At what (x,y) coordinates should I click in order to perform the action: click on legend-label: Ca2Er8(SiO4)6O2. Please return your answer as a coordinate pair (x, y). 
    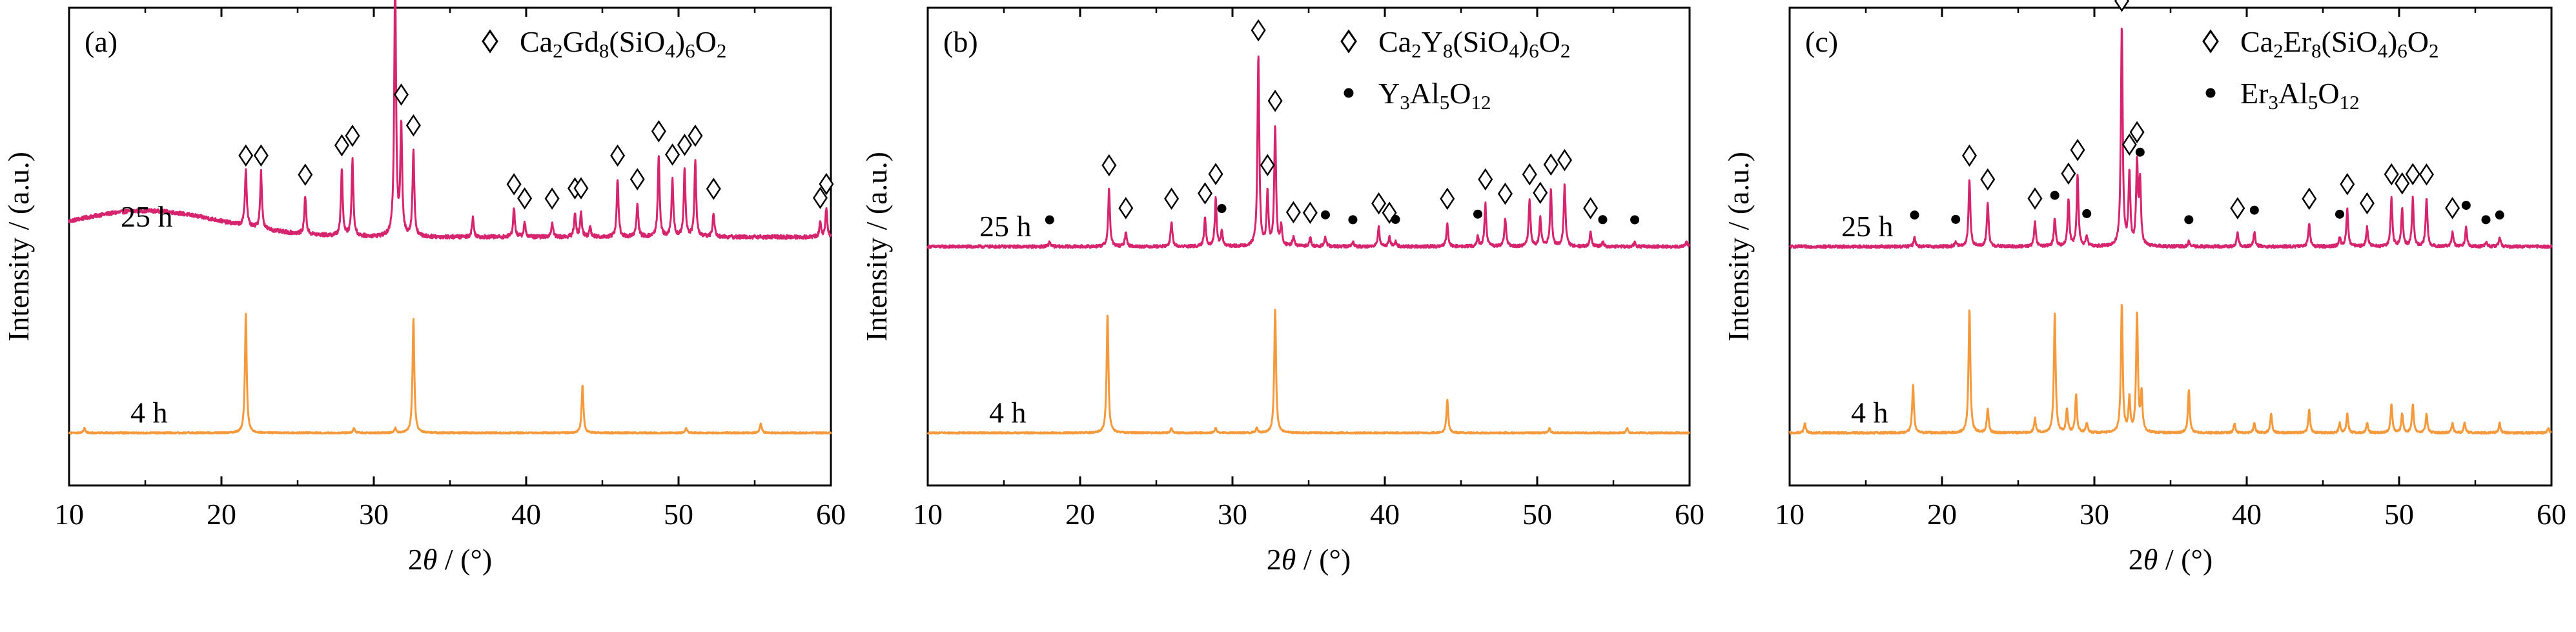
    Looking at the image, I should click on (2339, 43).